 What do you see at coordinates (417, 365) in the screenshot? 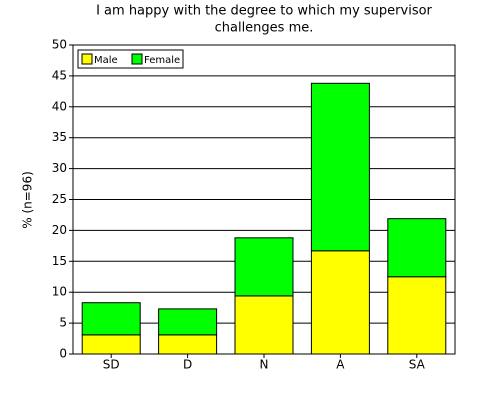
I see `x-tick-label: SA` at bounding box center [417, 365].